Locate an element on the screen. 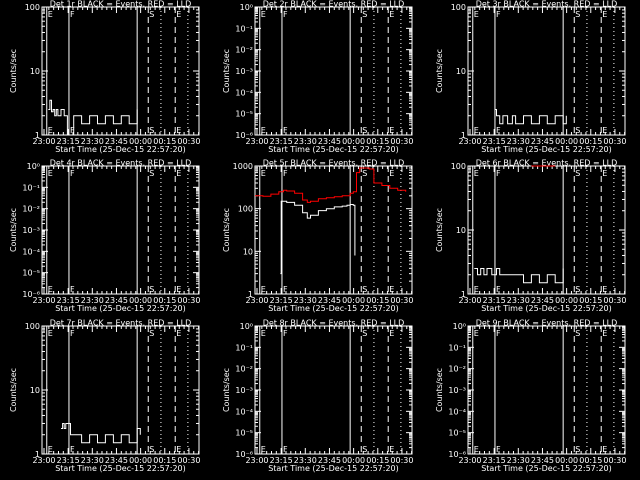  y-tick-label: 1000 is located at coordinates (243, 166).